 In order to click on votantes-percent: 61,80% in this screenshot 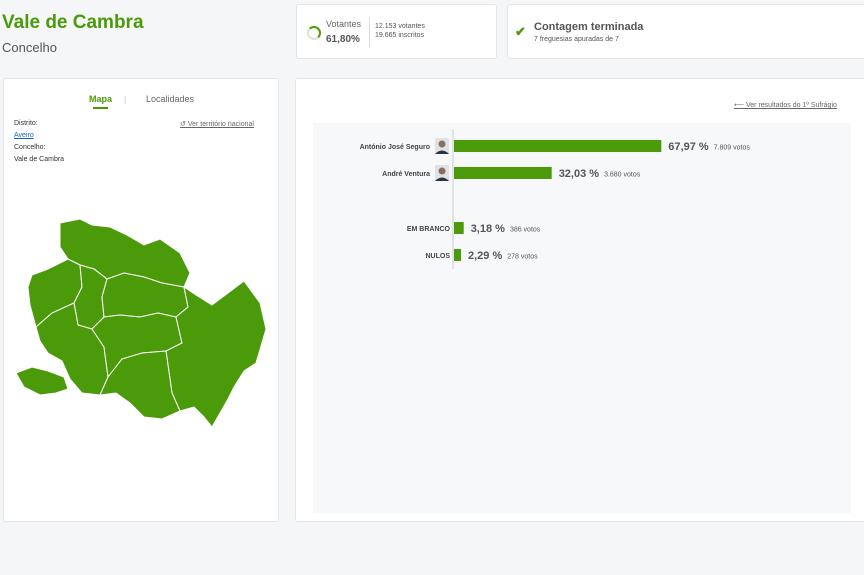, I will do `click(343, 39)`.